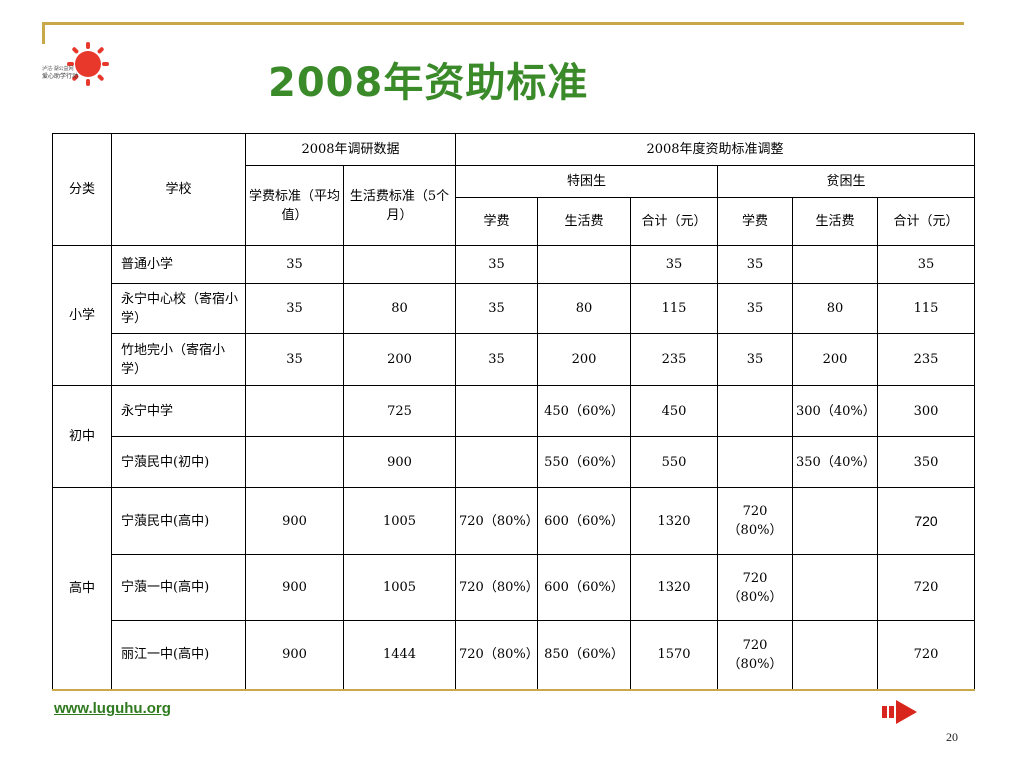 This screenshot has height=768, width=1024. Describe the element at coordinates (835, 308) in the screenshot. I see `p-living-cell: 80` at that location.